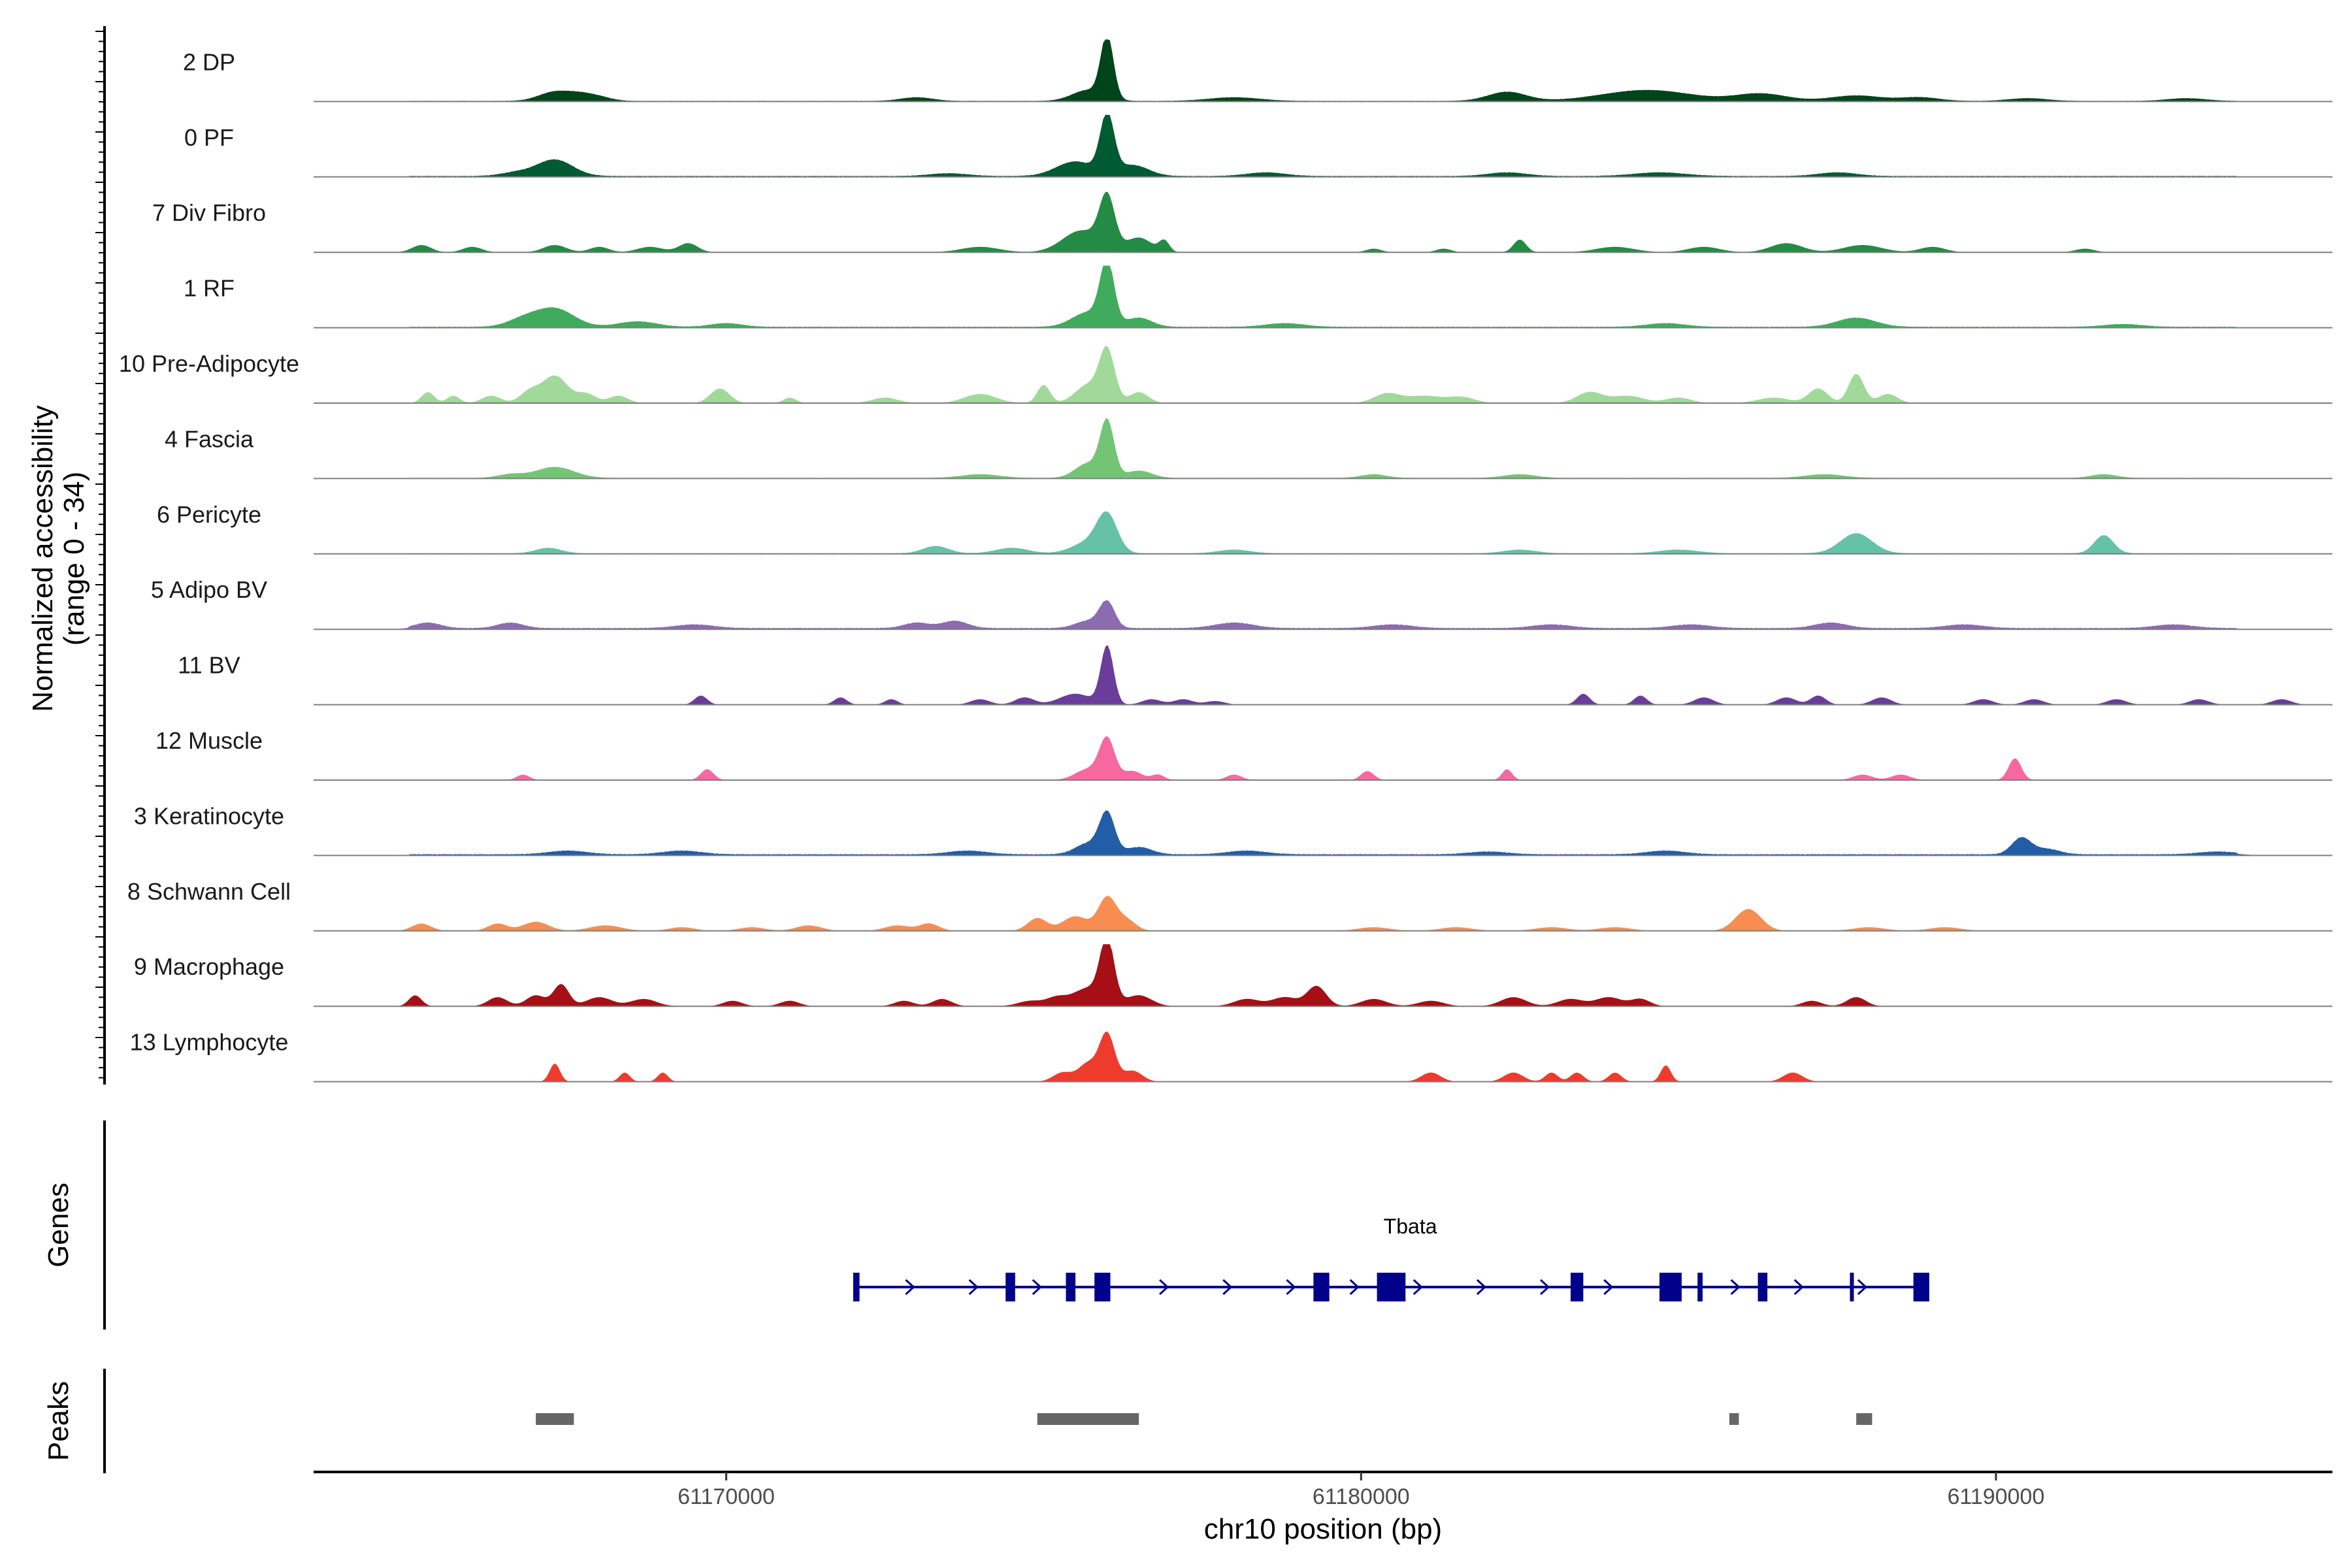  What do you see at coordinates (1996, 1496) in the screenshot?
I see `x-tick-label: 61190000` at bounding box center [1996, 1496].